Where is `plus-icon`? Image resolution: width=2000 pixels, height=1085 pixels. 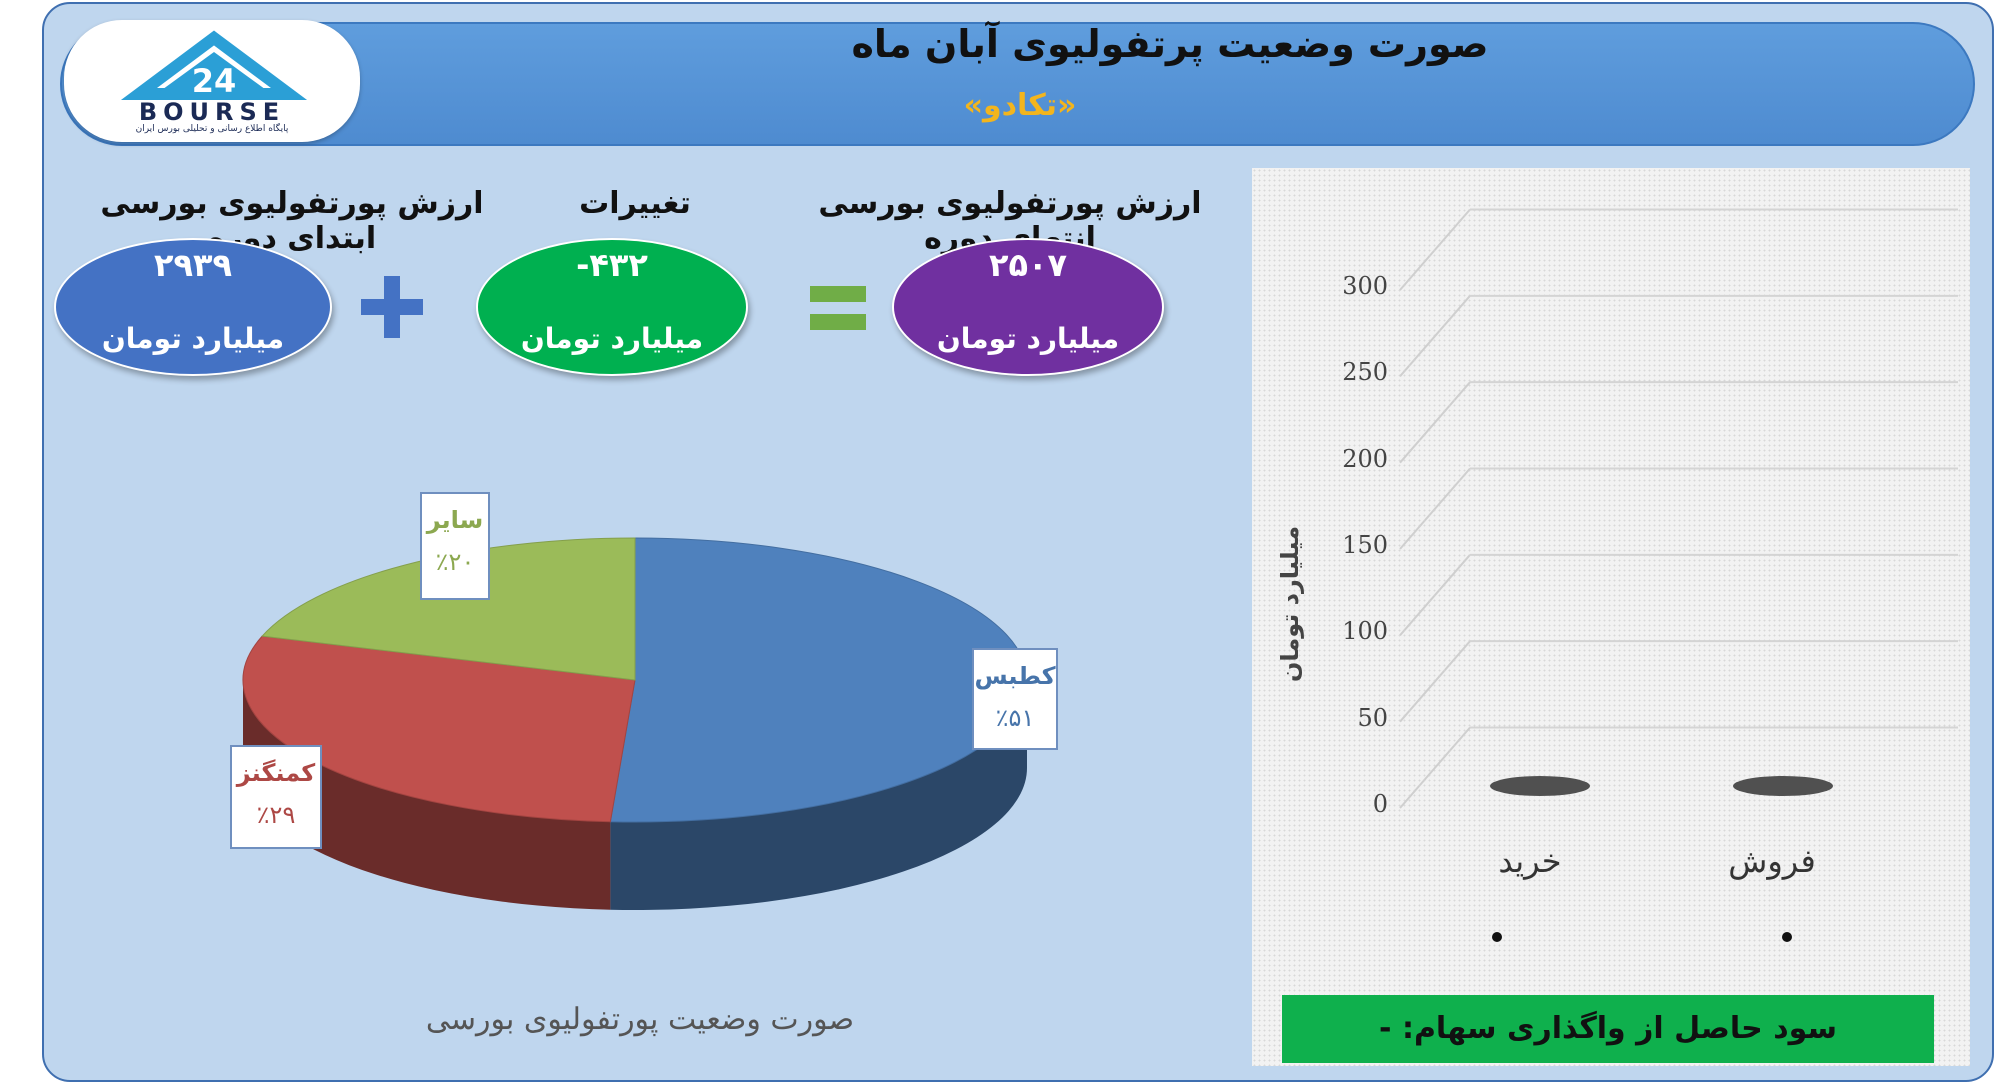 plus-icon is located at coordinates (390, 307).